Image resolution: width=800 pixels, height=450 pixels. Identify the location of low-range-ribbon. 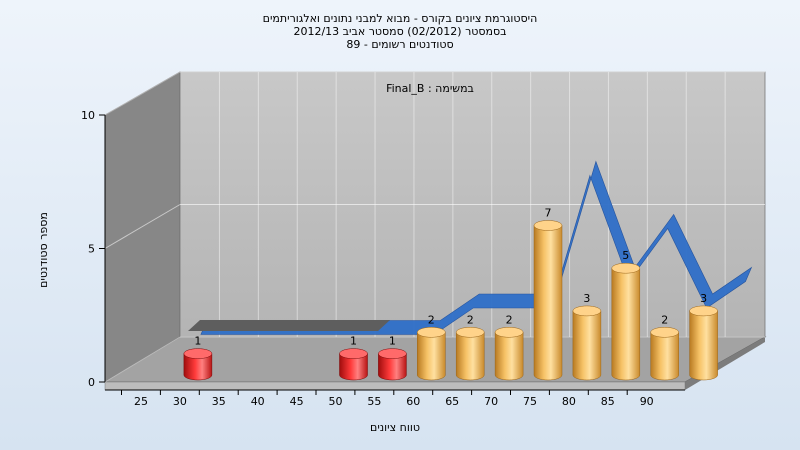
(289, 325).